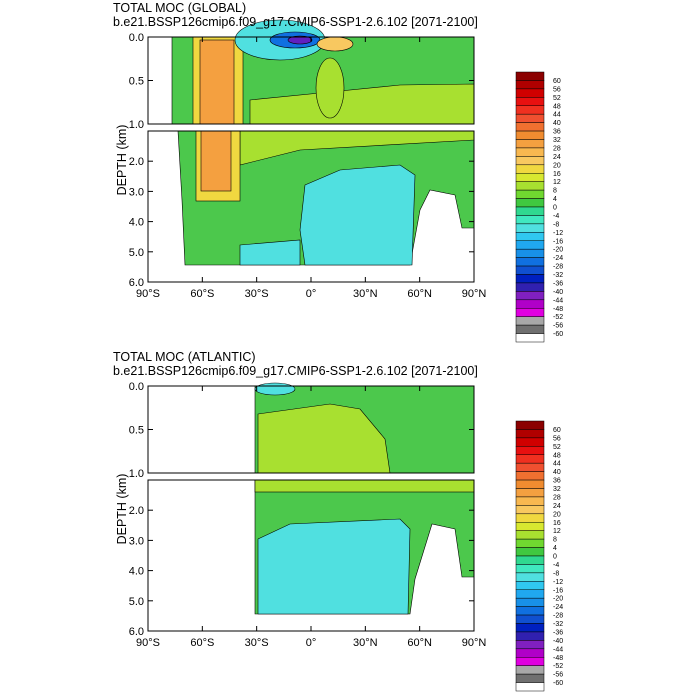 The image size is (700, 700). Describe the element at coordinates (558, 292) in the screenshot. I see `colorbar-label: -40` at that location.